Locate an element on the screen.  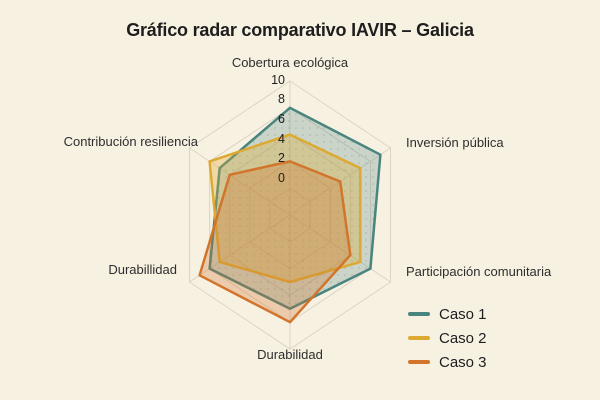
axis-label-participacion-comunitaria: Participación comunitaria is located at coordinates (479, 271).